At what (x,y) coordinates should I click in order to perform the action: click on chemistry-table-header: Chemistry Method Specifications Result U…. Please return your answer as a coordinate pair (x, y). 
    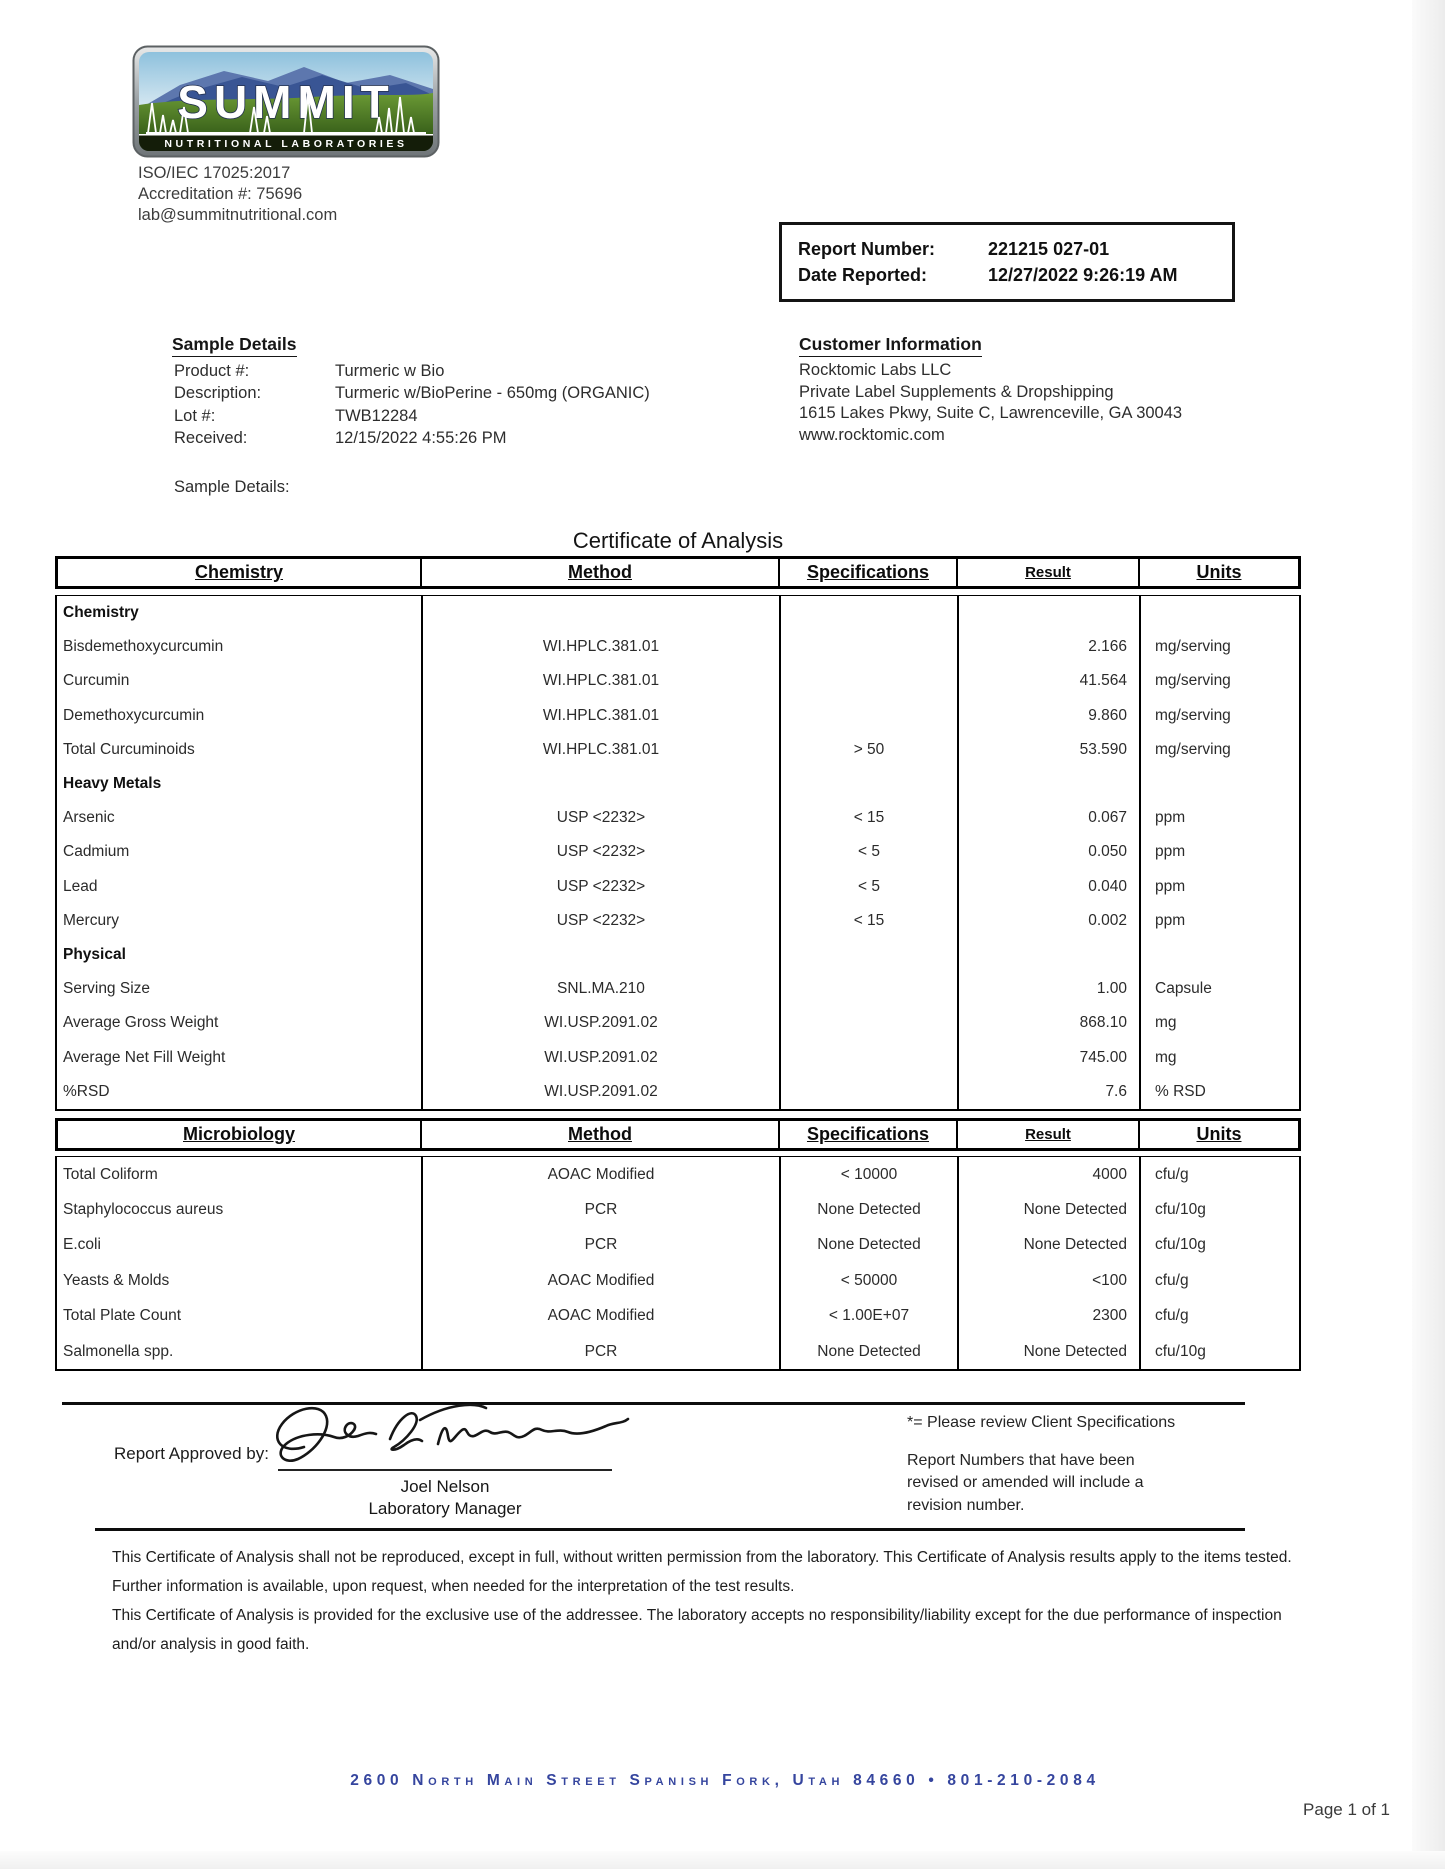
    Looking at the image, I should click on (678, 572).